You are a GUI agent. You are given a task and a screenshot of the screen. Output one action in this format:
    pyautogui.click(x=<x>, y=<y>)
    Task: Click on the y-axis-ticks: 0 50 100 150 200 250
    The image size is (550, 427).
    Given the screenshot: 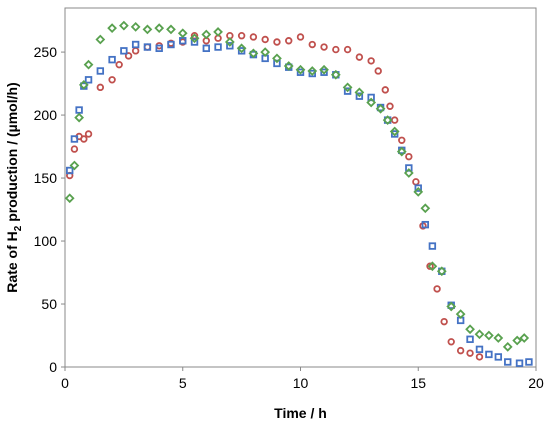 What is the action you would take?
    pyautogui.click(x=49, y=209)
    